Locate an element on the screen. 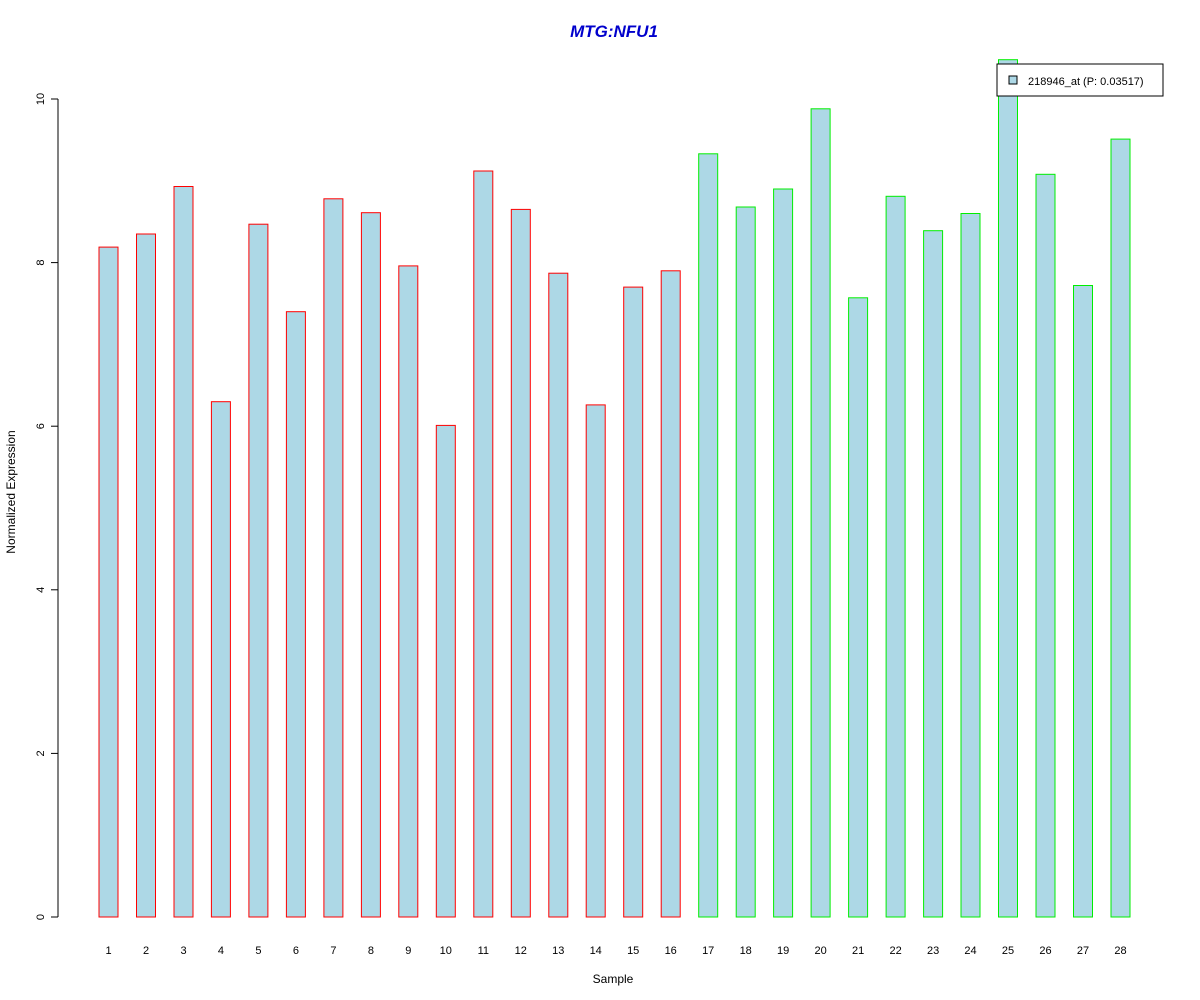 The width and height of the screenshot is (1200, 1000). x-tick-label: 1 is located at coordinates (108, 951).